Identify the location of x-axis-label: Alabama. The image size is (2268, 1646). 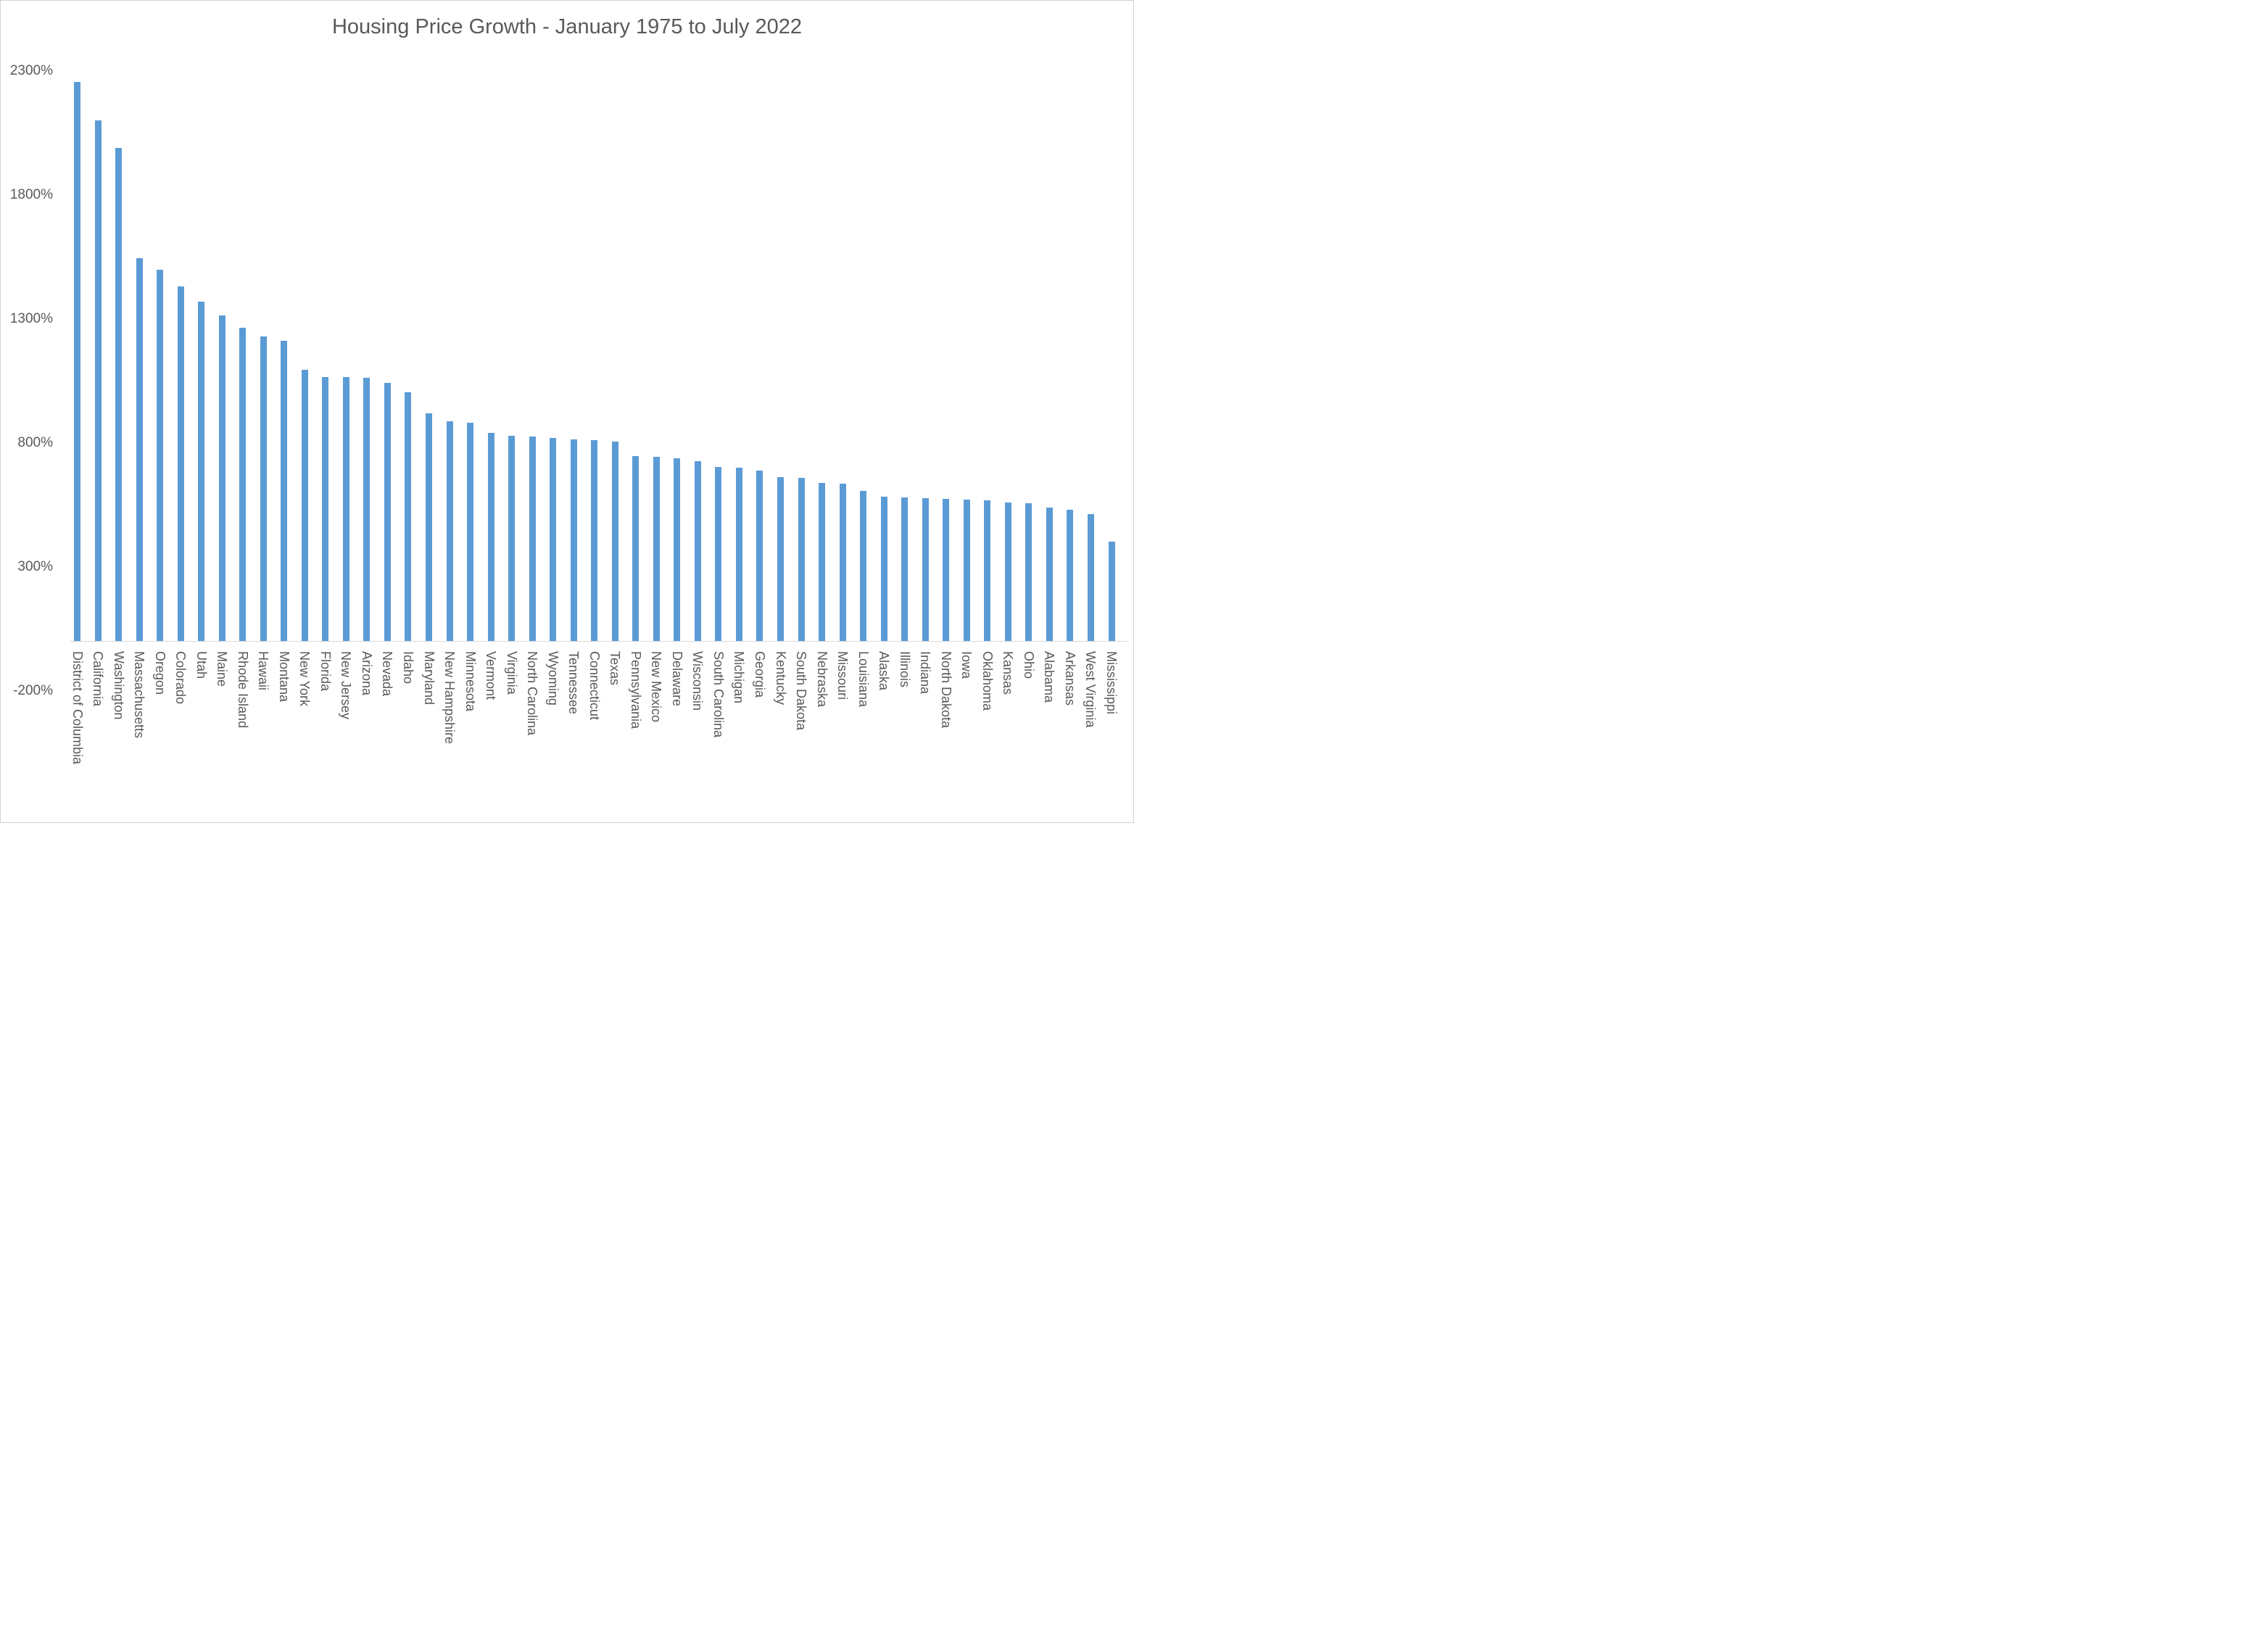
(1049, 677).